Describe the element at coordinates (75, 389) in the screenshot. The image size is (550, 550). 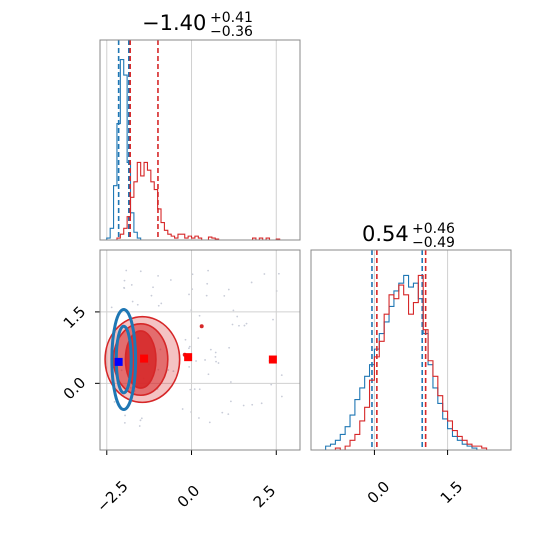
I see `y-tick-label: 0.0` at that location.